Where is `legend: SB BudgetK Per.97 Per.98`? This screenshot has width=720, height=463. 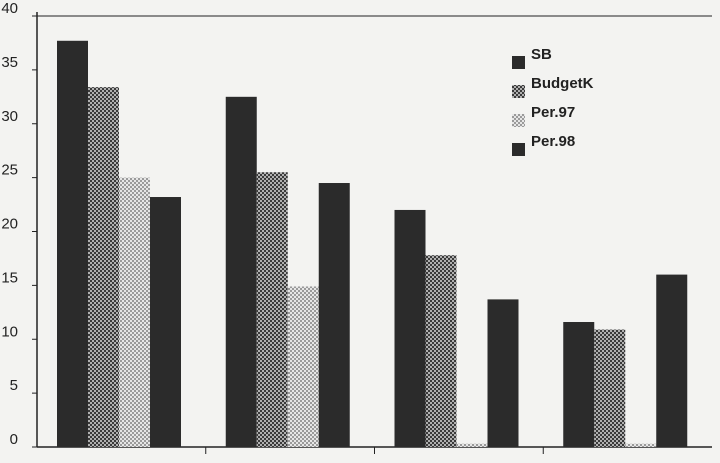 legend: SB BudgetK Per.97 Per.98 is located at coordinates (553, 101).